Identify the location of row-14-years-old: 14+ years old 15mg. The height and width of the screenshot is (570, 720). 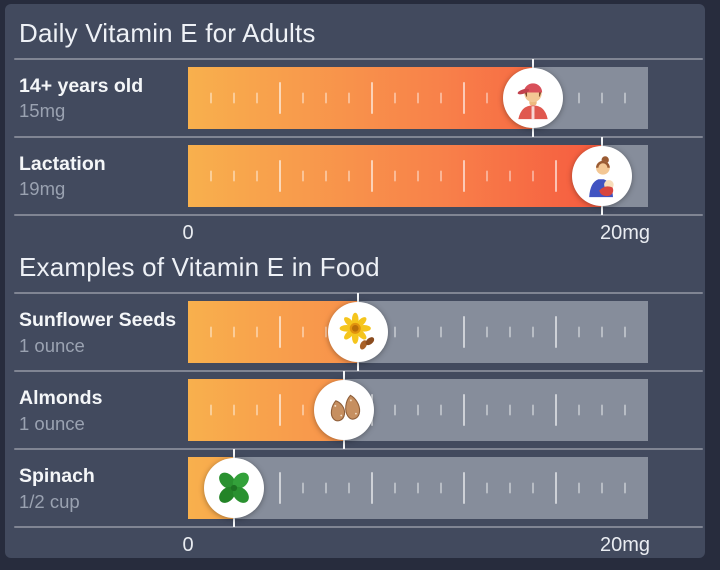
(359, 98).